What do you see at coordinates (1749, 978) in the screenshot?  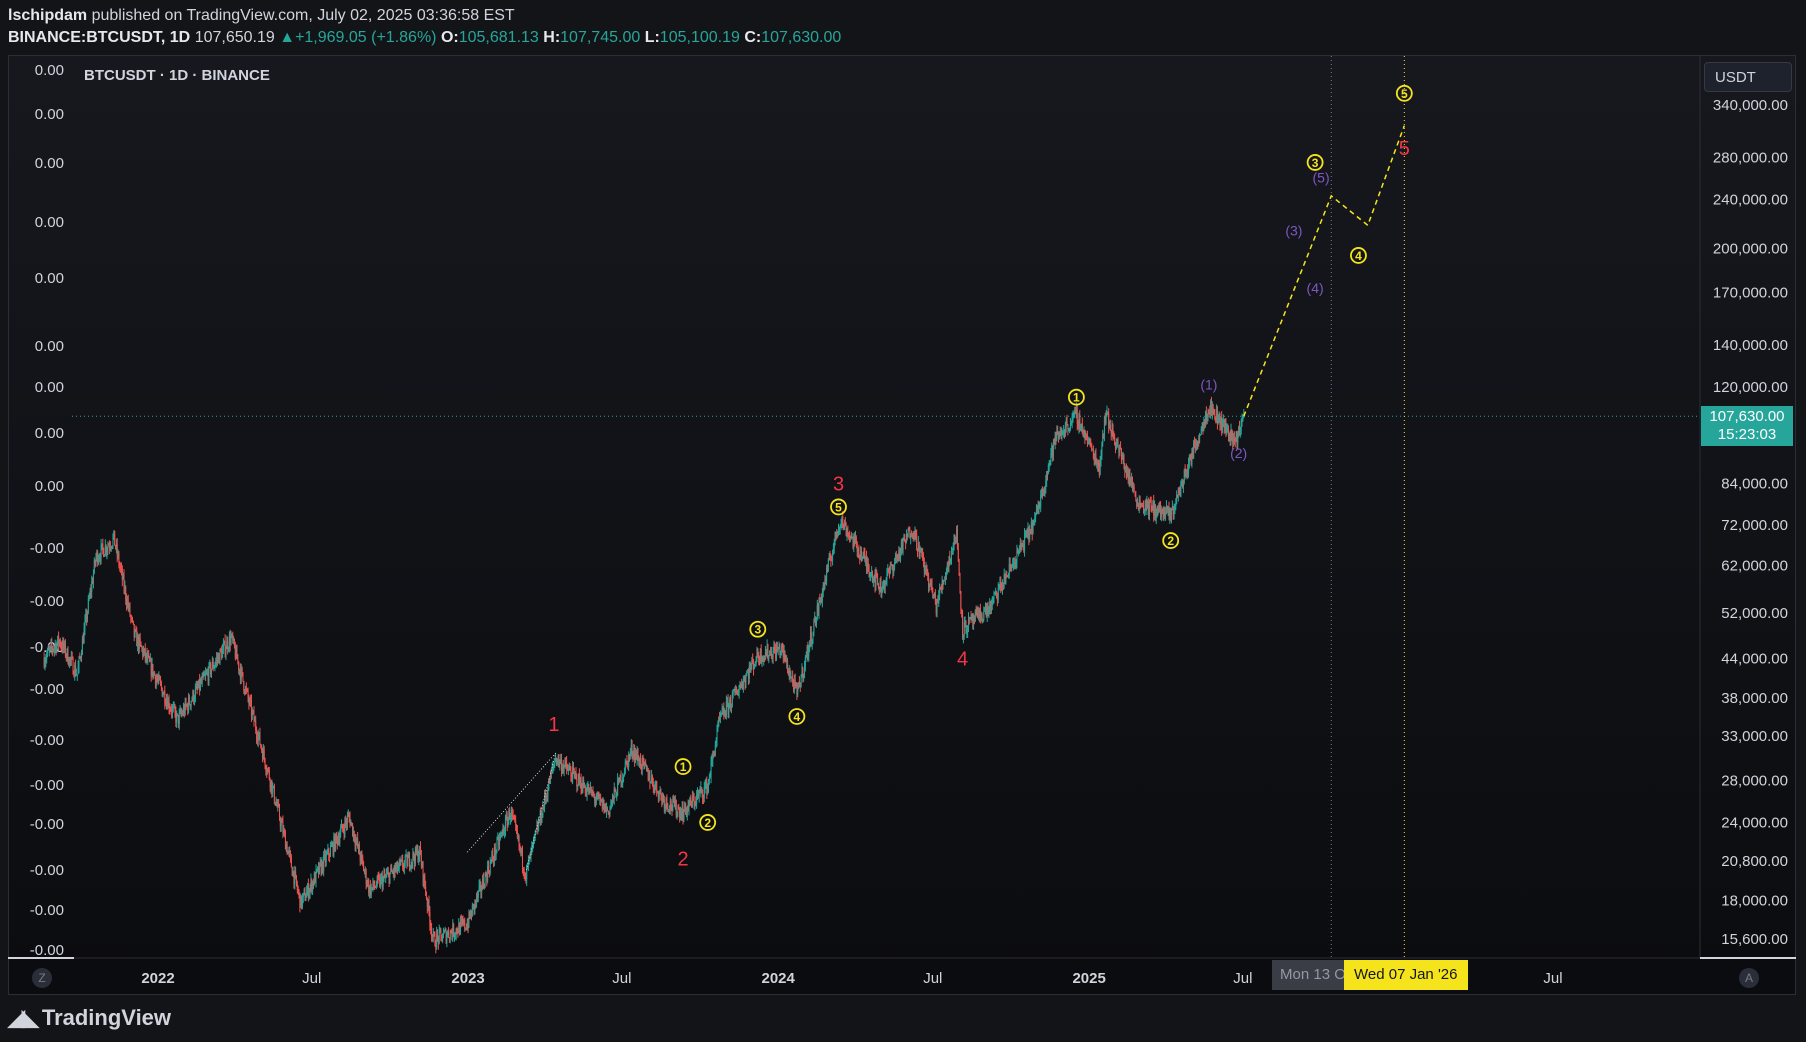 I see `auto-scale-button: A` at bounding box center [1749, 978].